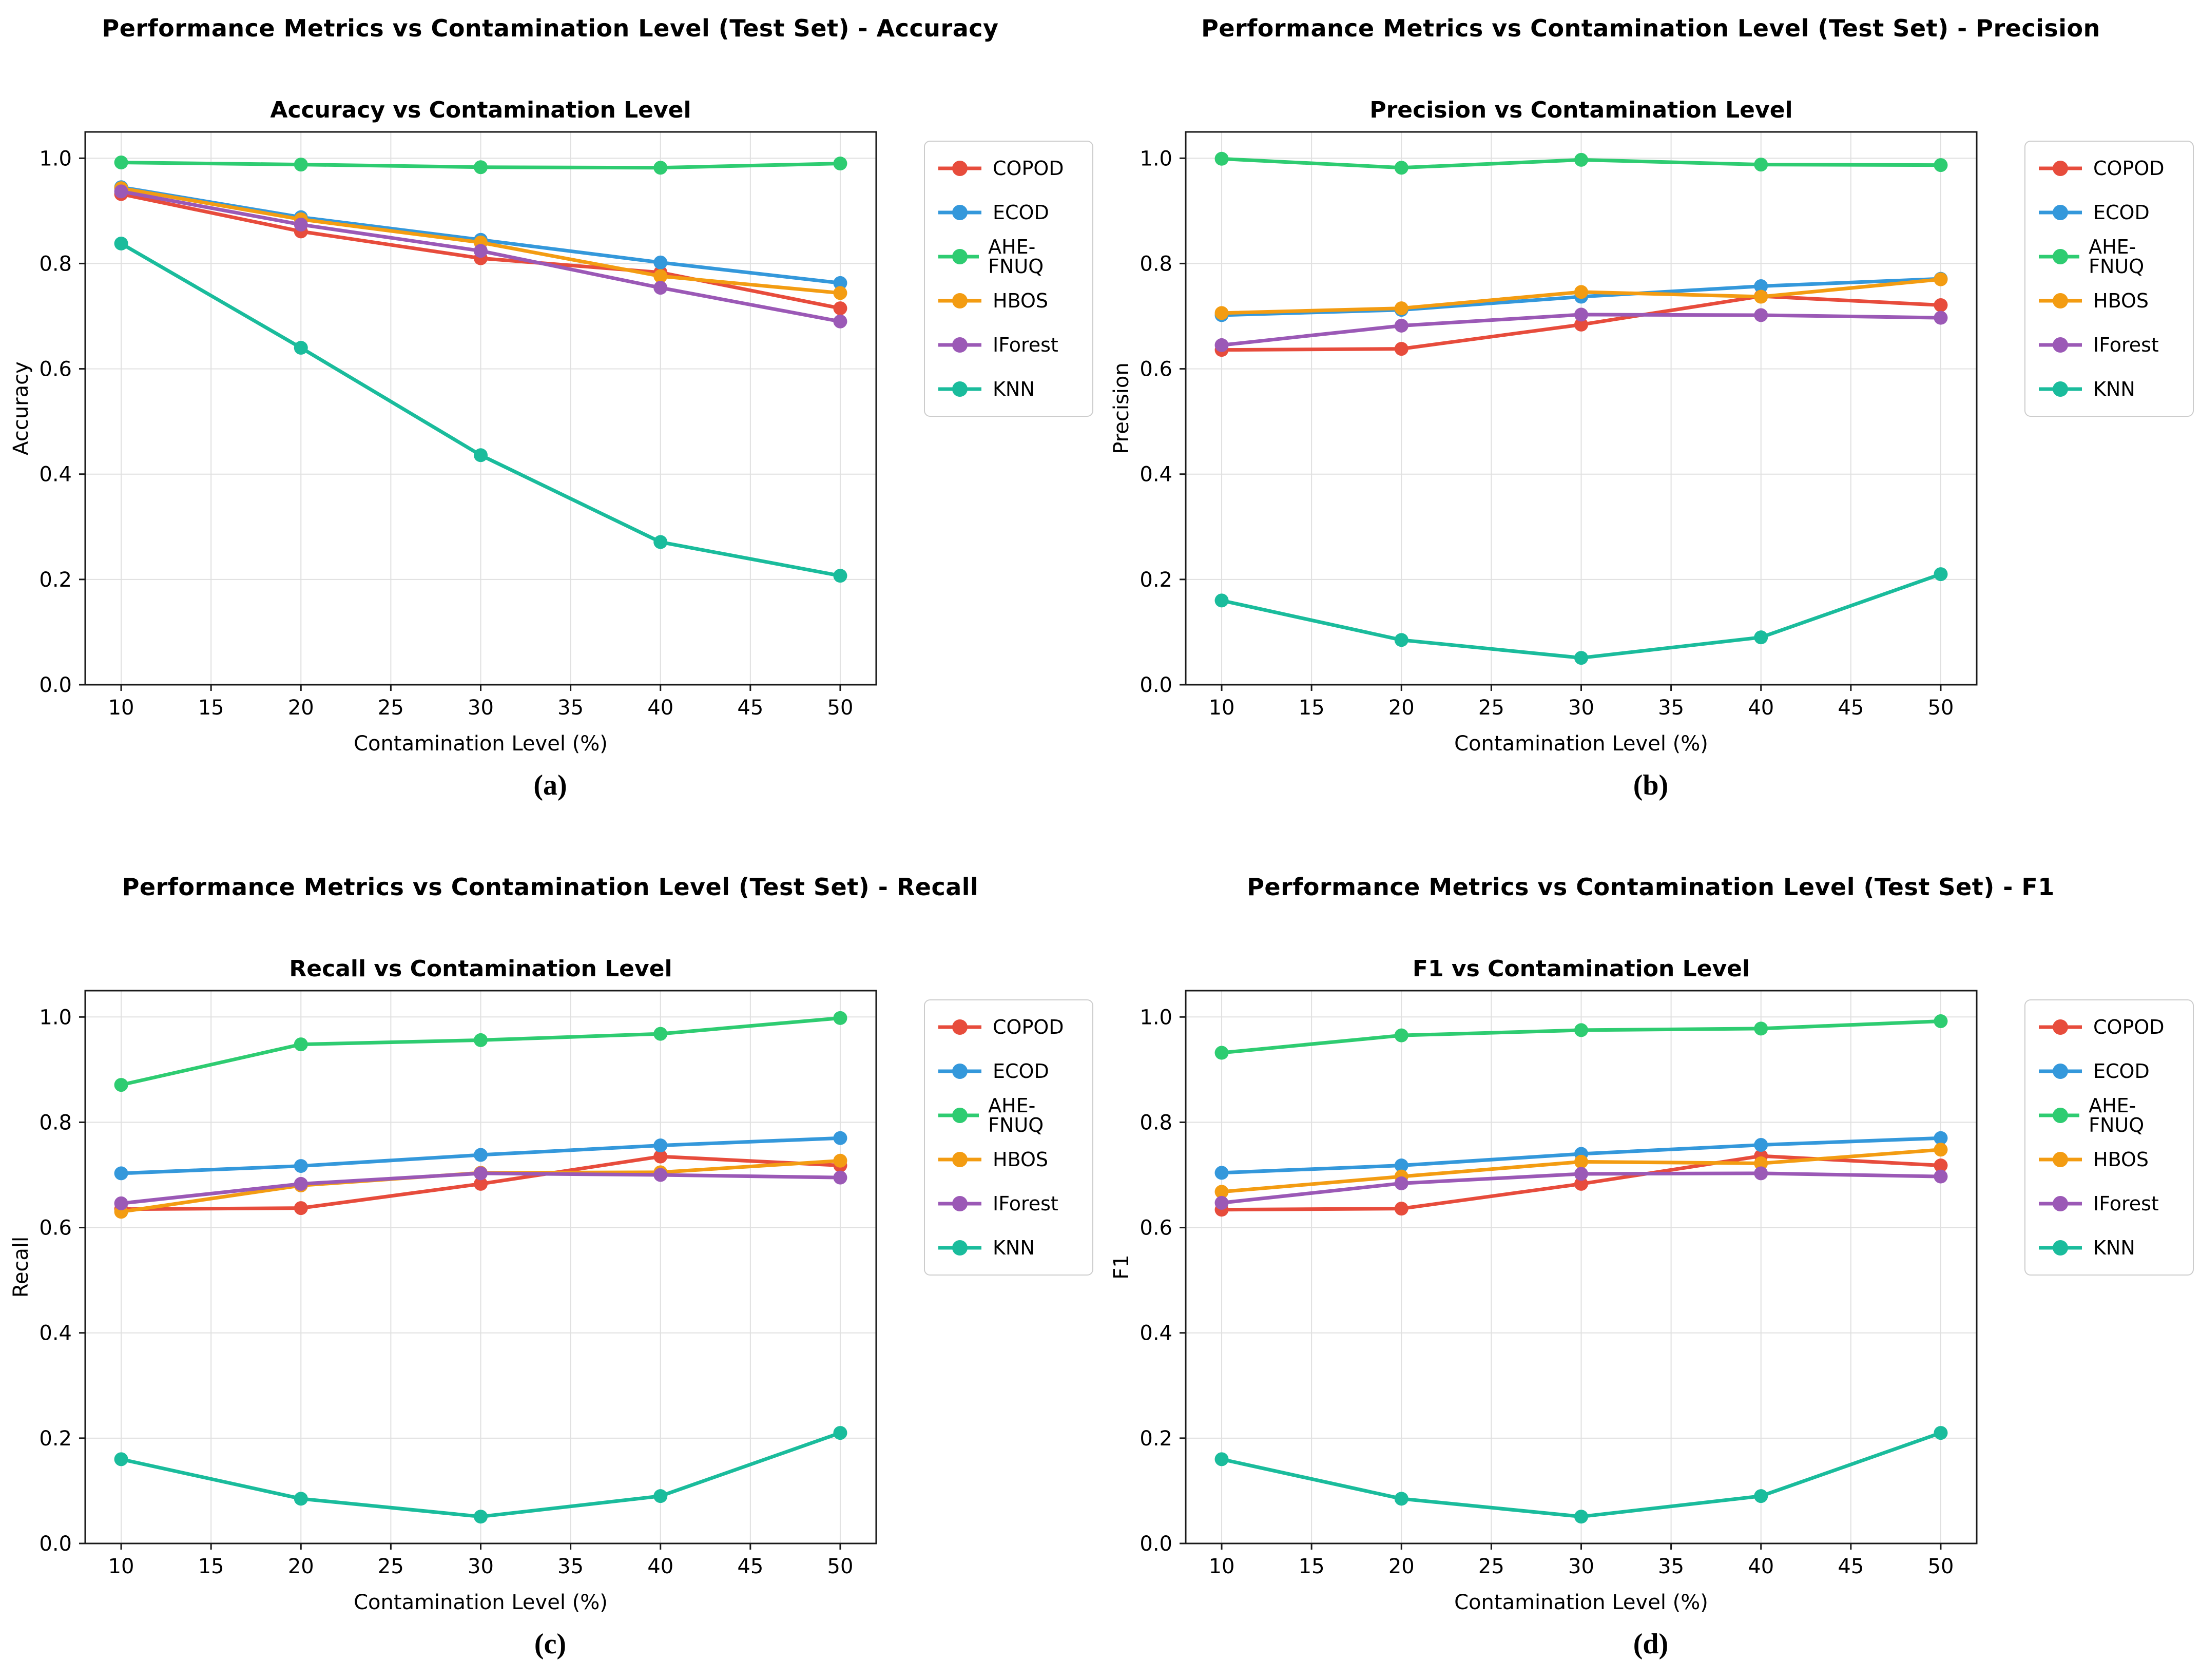 Image resolution: width=2201 pixels, height=1680 pixels. Describe the element at coordinates (1651, 785) in the screenshot. I see `panel-caption: (b)` at that location.